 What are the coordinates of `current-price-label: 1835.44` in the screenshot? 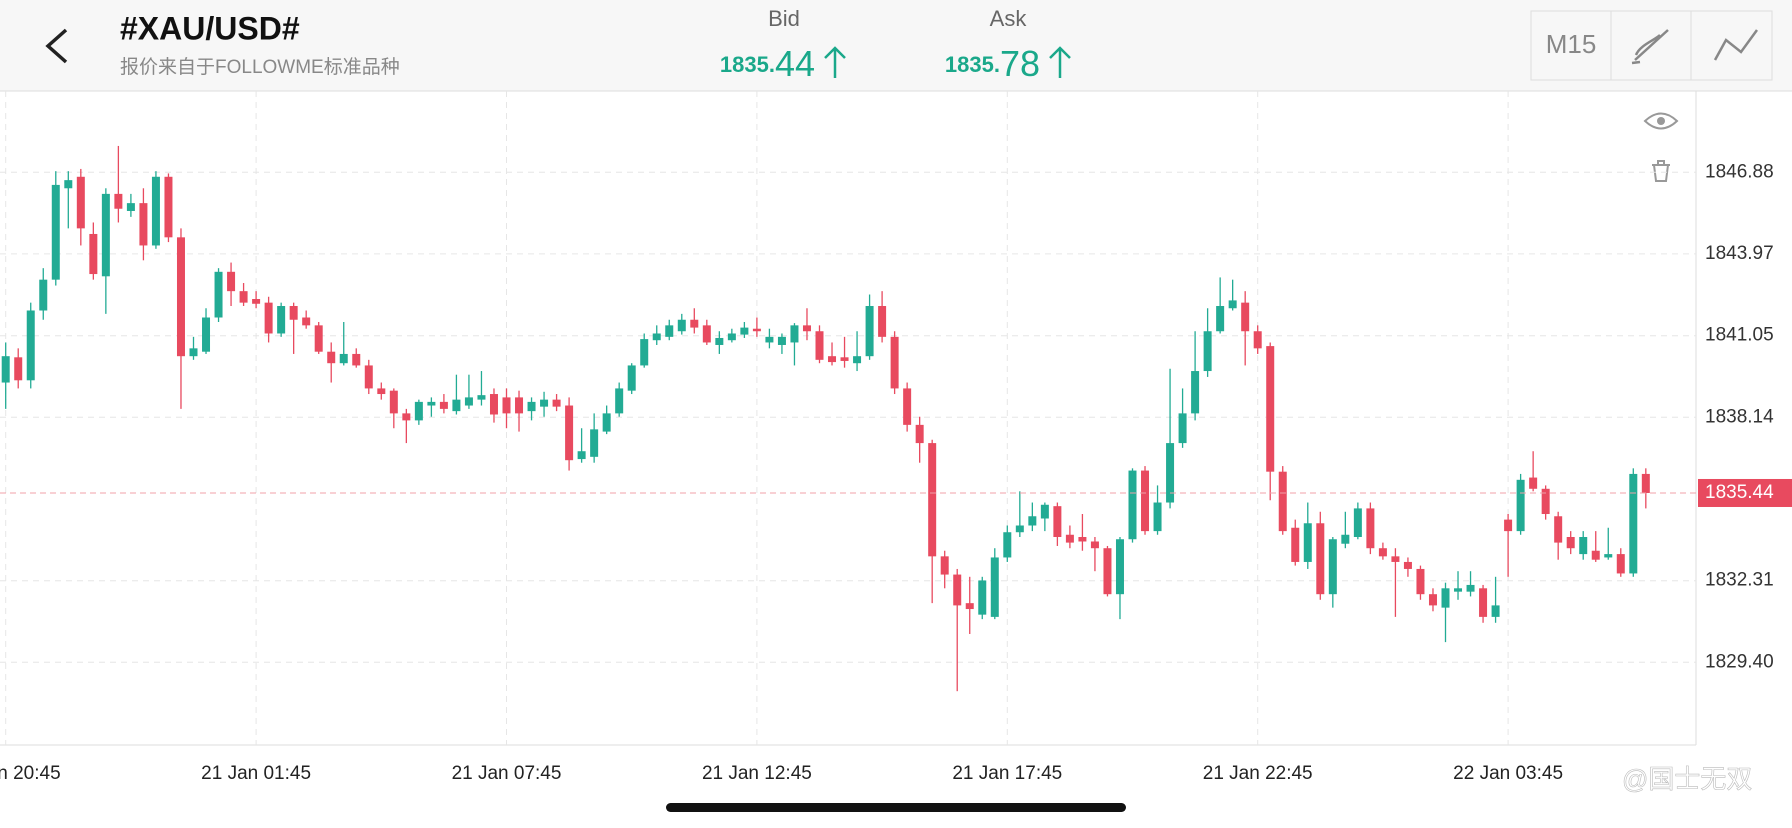 It's located at (1739, 492).